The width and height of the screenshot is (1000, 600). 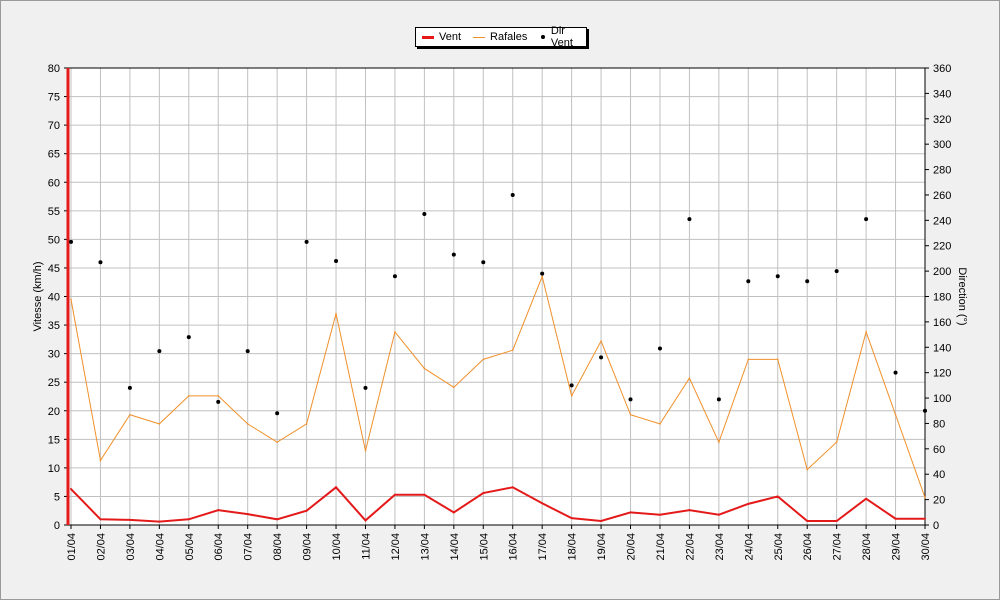 I want to click on chart-legend: Vent Rafales Dir Vent, so click(x=501, y=37).